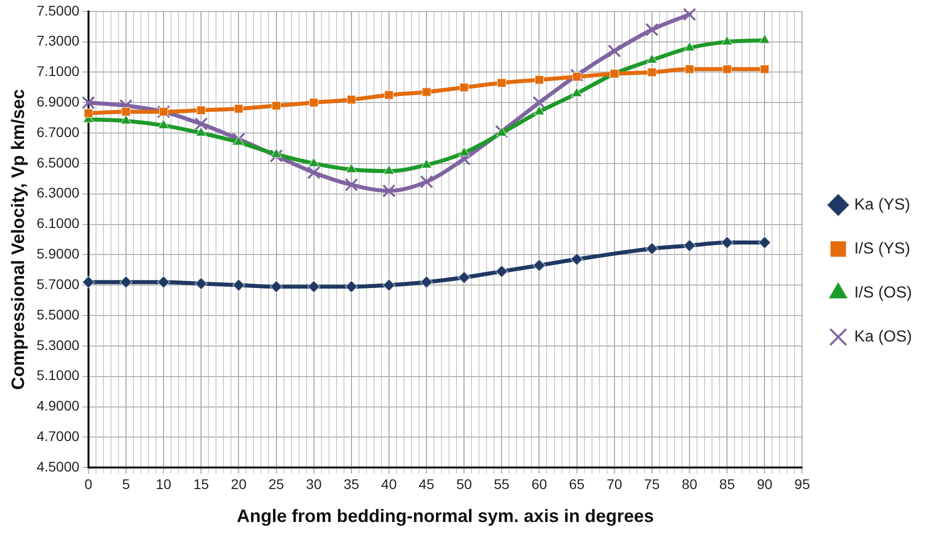  I want to click on y-tick-label: 4.9000, so click(58, 406).